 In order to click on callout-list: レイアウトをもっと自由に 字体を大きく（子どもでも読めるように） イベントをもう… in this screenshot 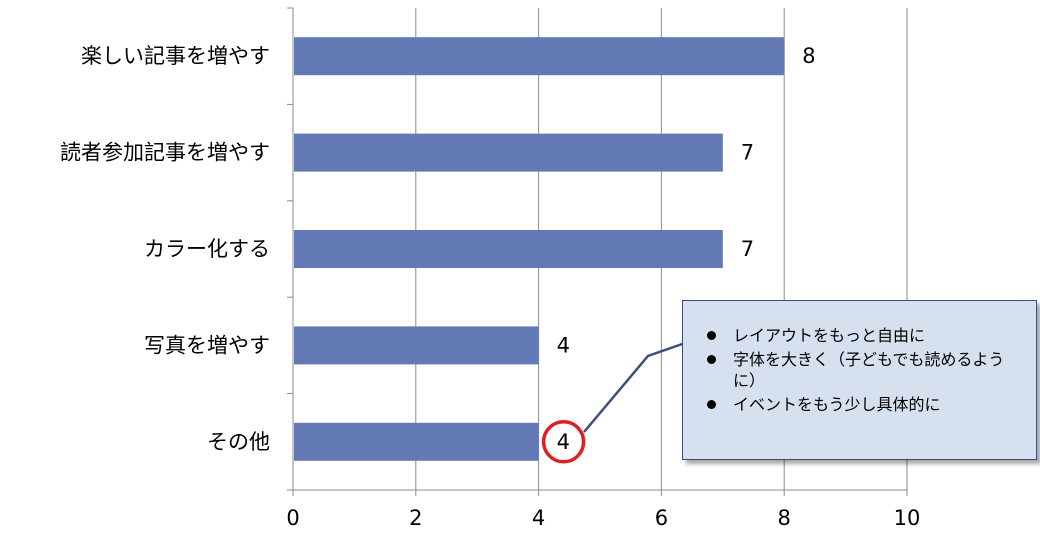, I will do `click(859, 358)`.